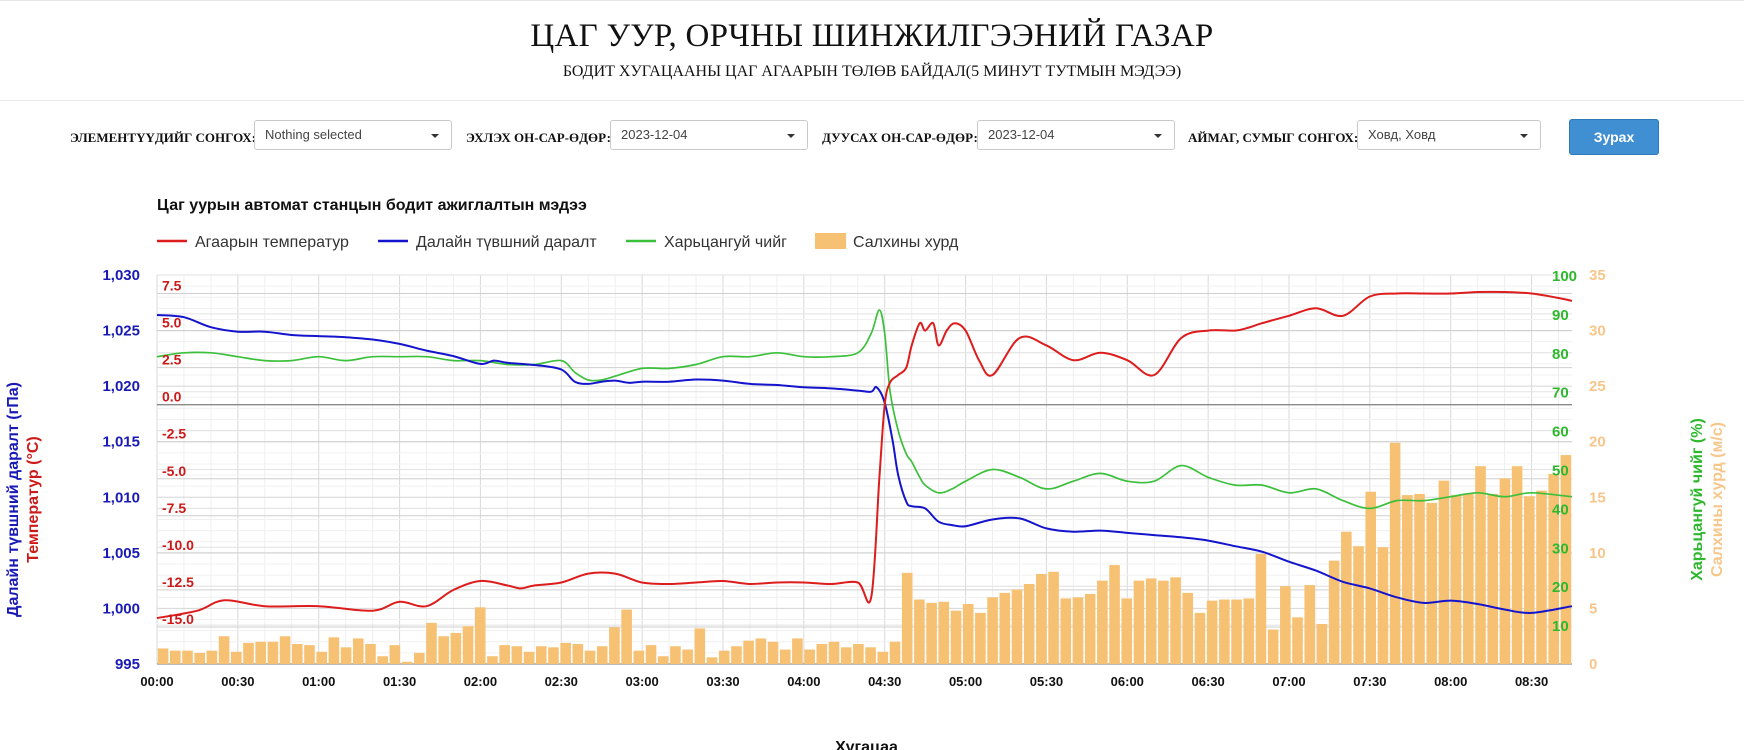 The height and width of the screenshot is (750, 1744). Describe the element at coordinates (174, 508) in the screenshot. I see `temperature-tick-label: -7.5` at that location.